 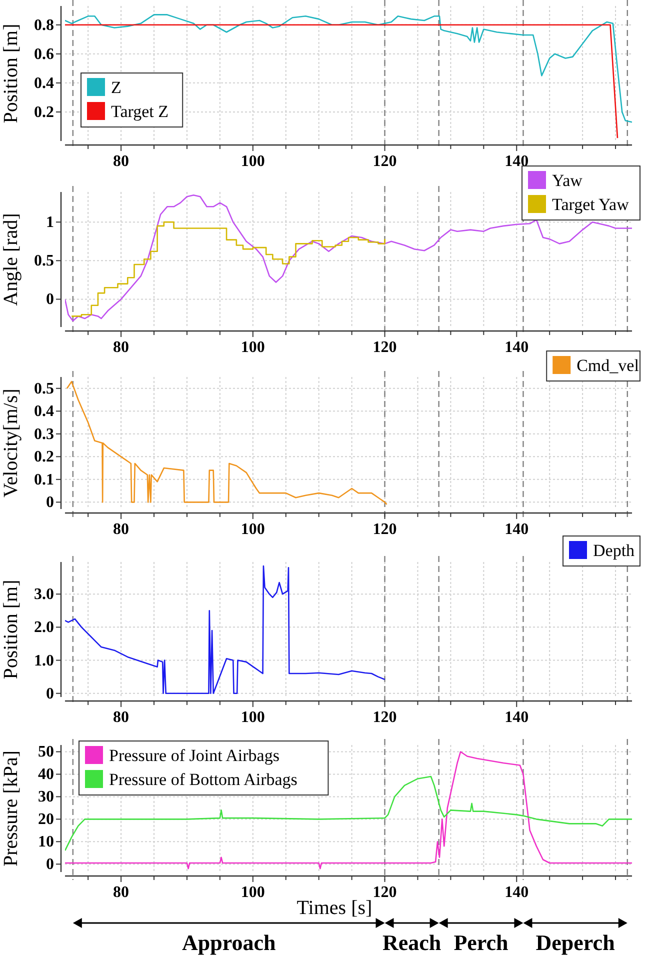 What do you see at coordinates (608, 365) in the screenshot?
I see `legend-label: Cmd_vel` at bounding box center [608, 365].